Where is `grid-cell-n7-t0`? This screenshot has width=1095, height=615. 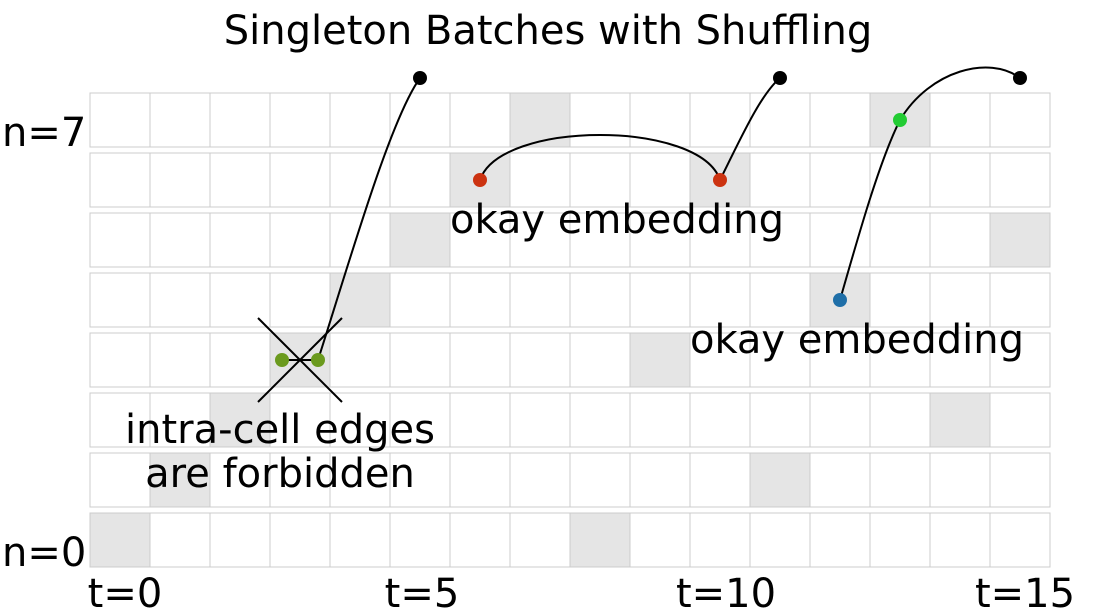 grid-cell-n7-t0 is located at coordinates (120, 120).